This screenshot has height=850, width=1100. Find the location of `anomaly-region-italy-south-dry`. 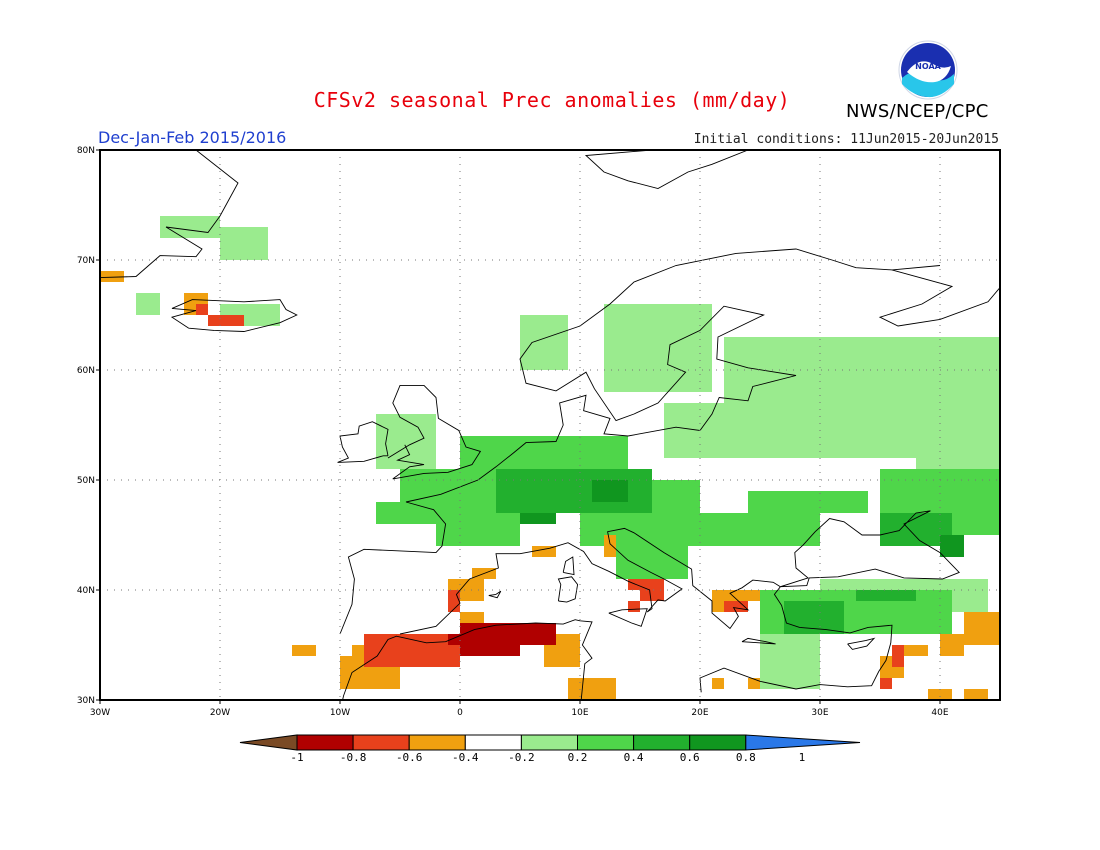

anomaly-region-italy-south-dry is located at coordinates (646, 595).